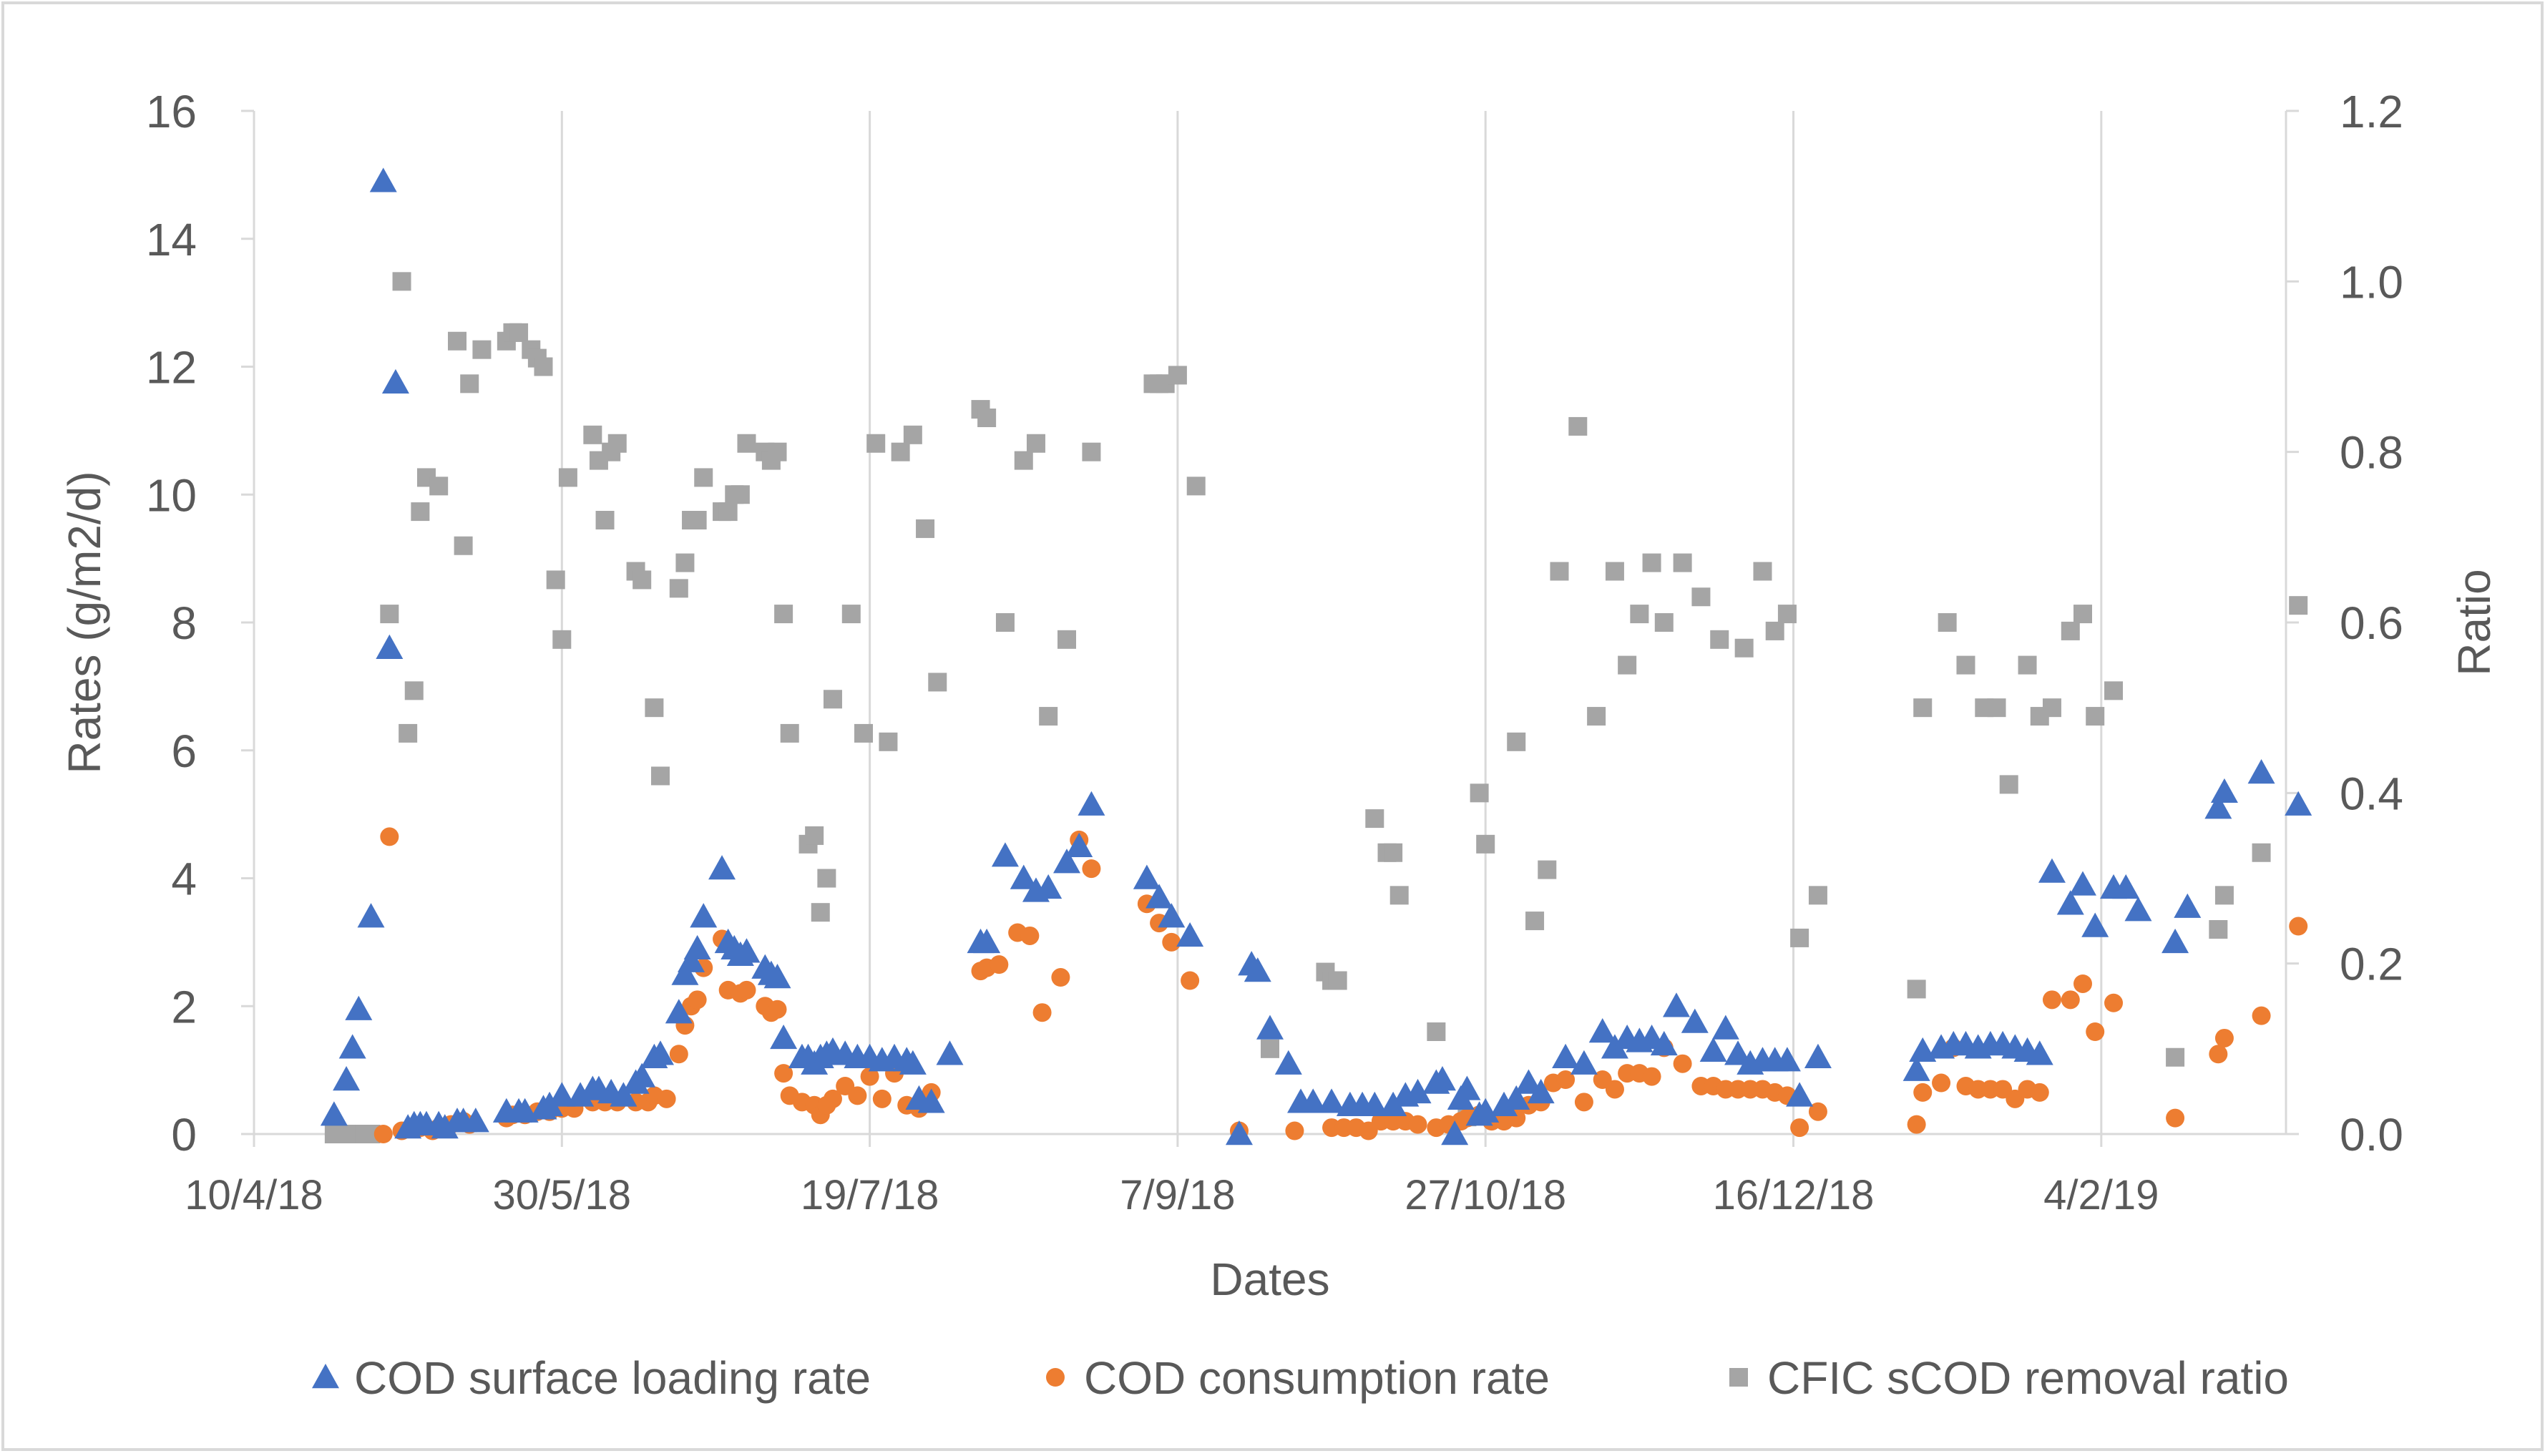  What do you see at coordinates (1269, 1279) in the screenshot?
I see `x-axis-title: Dates` at bounding box center [1269, 1279].